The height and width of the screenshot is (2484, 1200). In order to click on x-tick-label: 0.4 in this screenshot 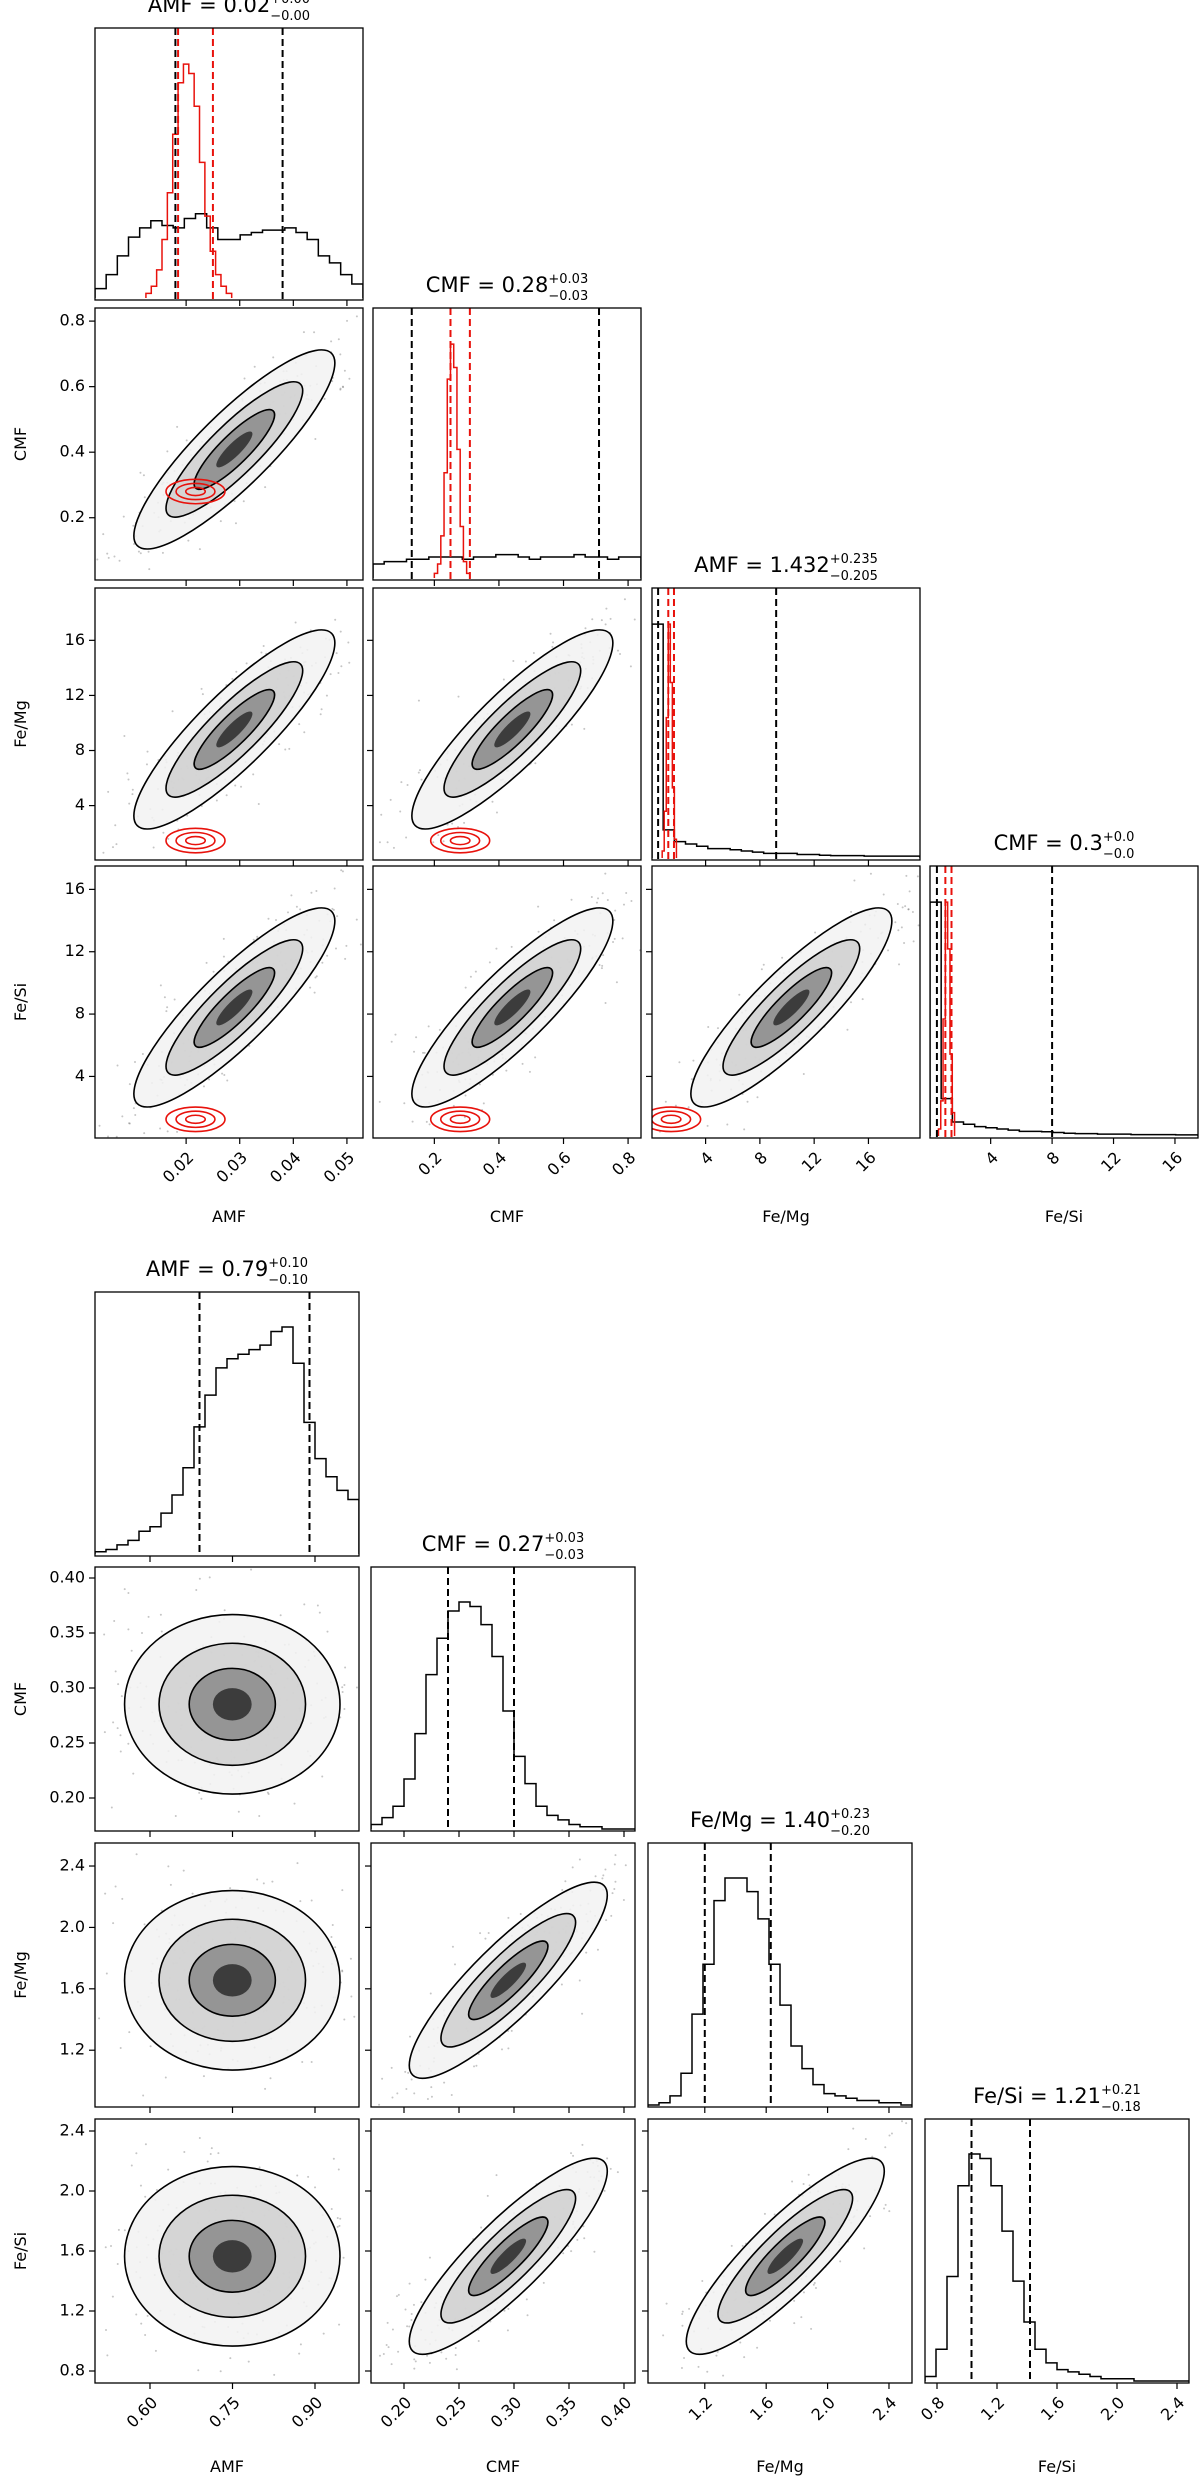, I will do `click(494, 1163)`.